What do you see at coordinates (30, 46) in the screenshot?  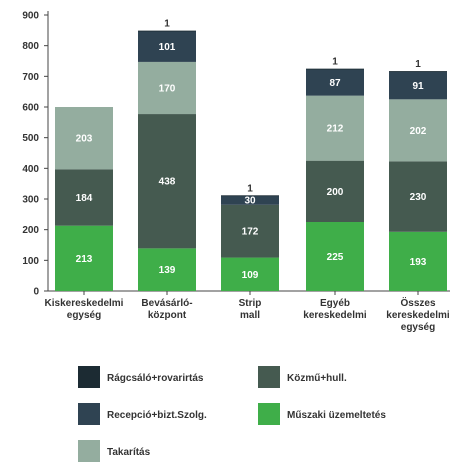 I see `y-tick-label: 800` at bounding box center [30, 46].